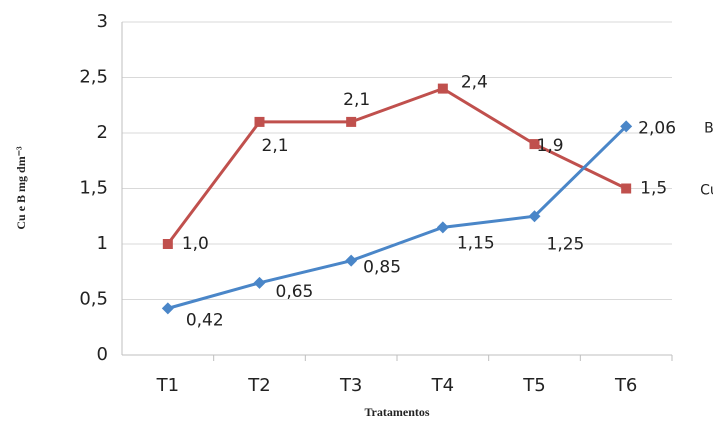  What do you see at coordinates (295, 292) in the screenshot?
I see `value-label: 0,65` at bounding box center [295, 292].